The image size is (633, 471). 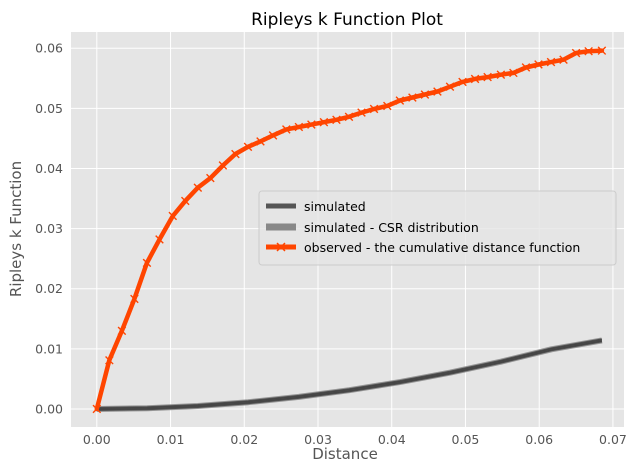 What do you see at coordinates (539, 439) in the screenshot?
I see `x-tick-label: 0.06` at bounding box center [539, 439].